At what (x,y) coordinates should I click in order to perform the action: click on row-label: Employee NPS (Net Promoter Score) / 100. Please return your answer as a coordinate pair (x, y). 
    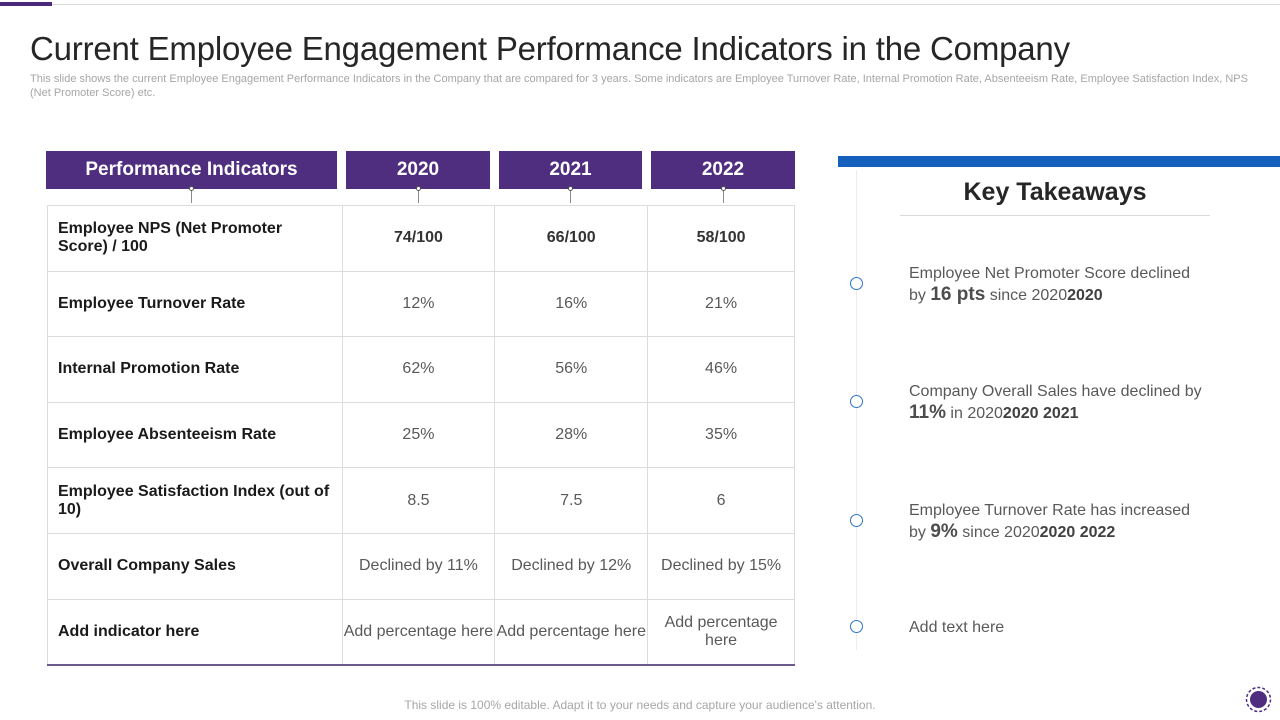
    Looking at the image, I should click on (195, 238).